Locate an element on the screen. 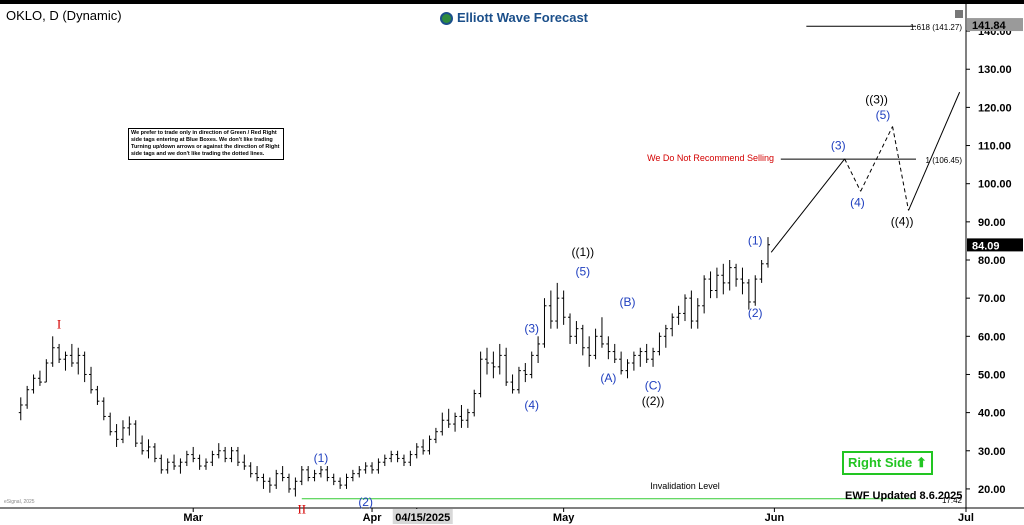 The image size is (1024, 525). globe-icon is located at coordinates (446, 18).